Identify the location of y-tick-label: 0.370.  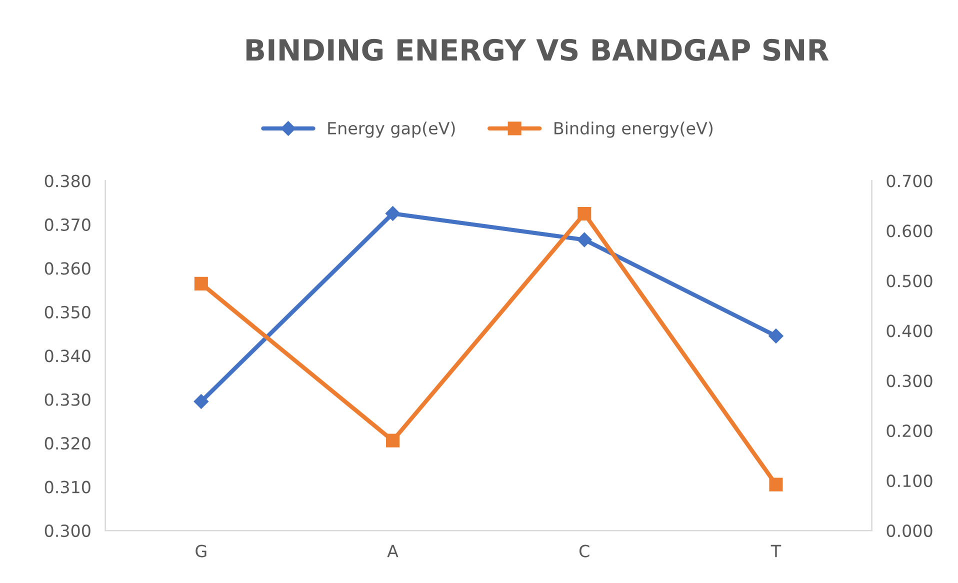
(67, 225).